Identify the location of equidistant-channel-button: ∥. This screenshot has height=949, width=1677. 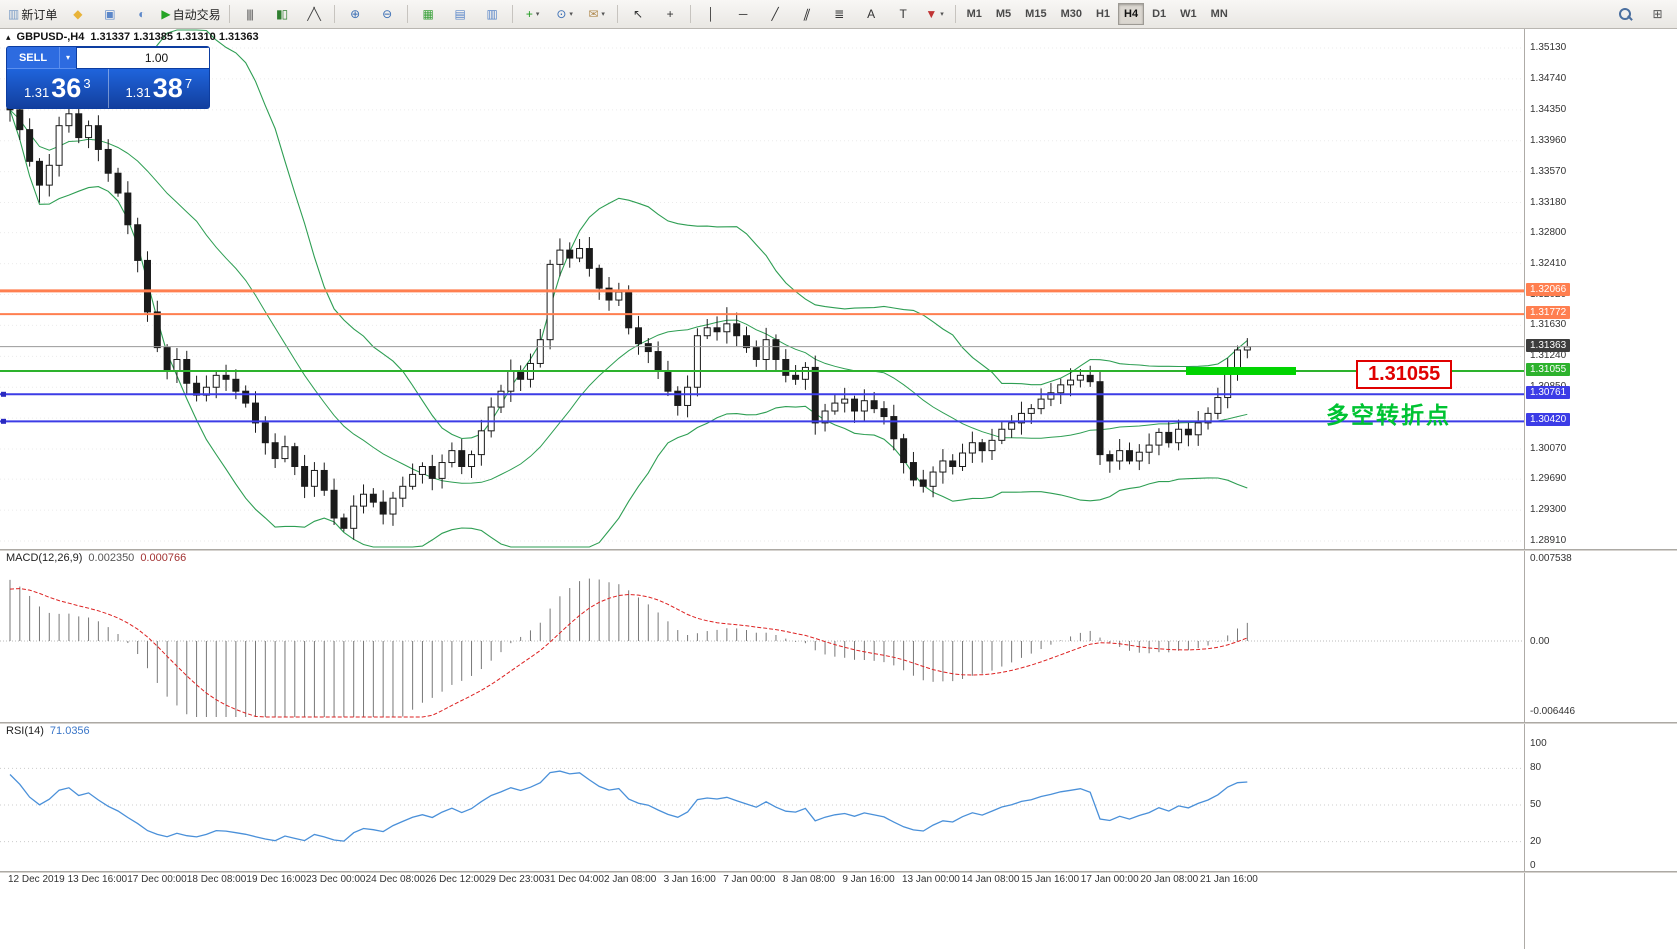
(807, 14).